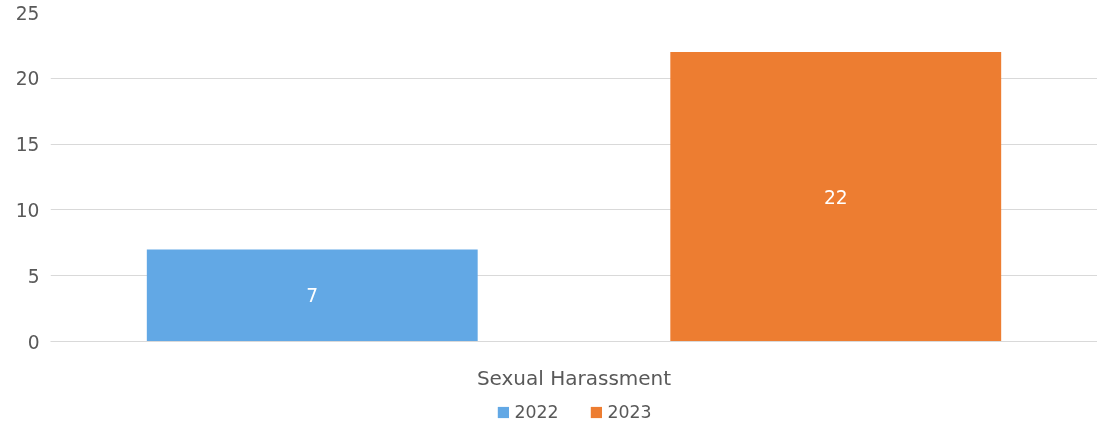 The height and width of the screenshot is (434, 1097). What do you see at coordinates (629, 412) in the screenshot?
I see `legend-label: 2023` at bounding box center [629, 412].